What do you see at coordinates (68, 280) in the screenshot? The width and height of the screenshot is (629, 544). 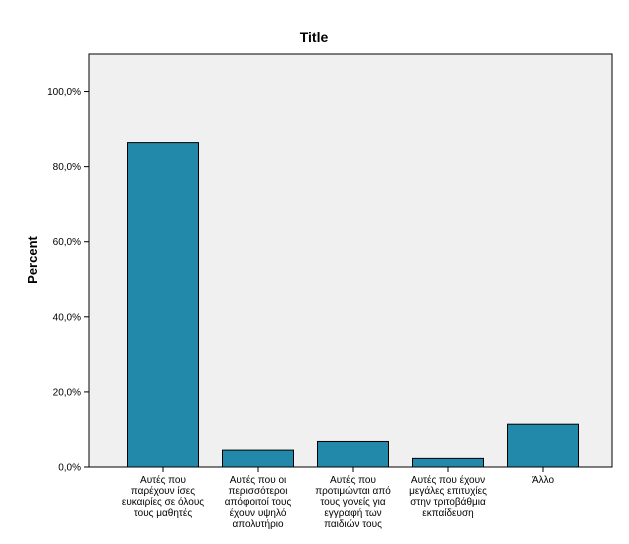 I see `y-axis: 0,0% 20,0% 40,0% 60,0% 80,0% 100,0%` at bounding box center [68, 280].